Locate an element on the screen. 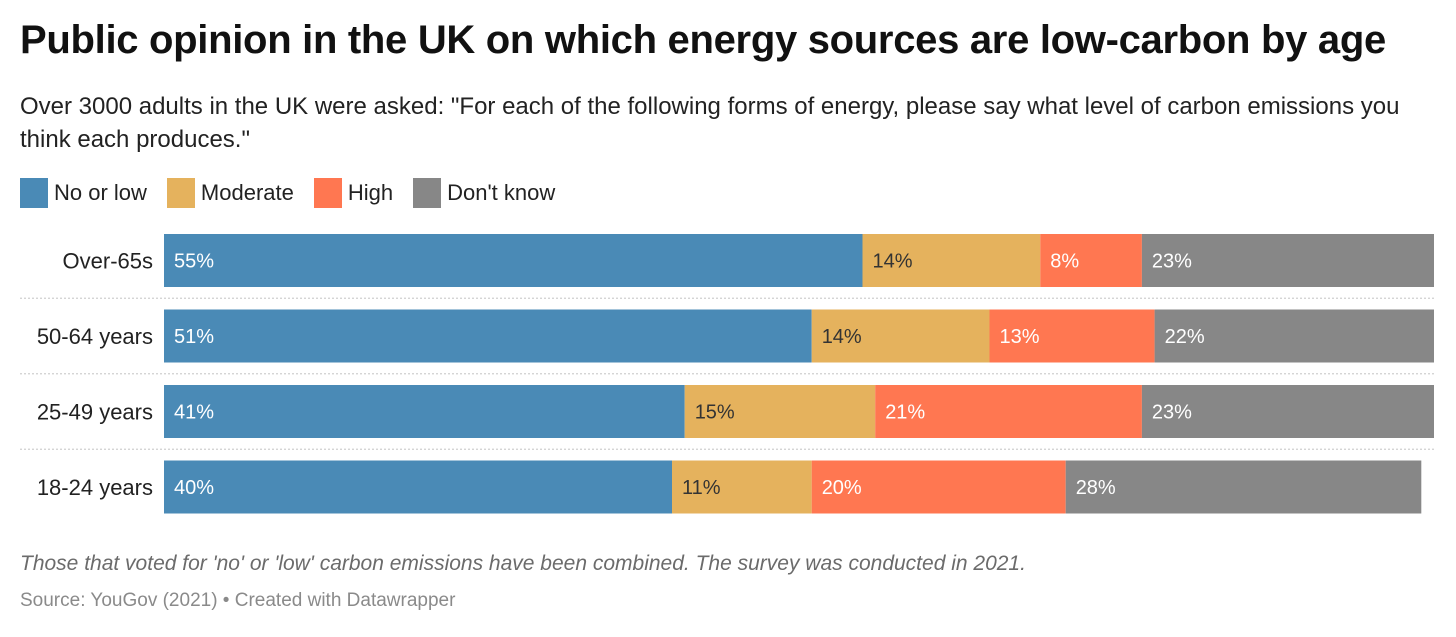 This screenshot has height=637, width=1456. bar-high-18-24-years is located at coordinates (938, 487).